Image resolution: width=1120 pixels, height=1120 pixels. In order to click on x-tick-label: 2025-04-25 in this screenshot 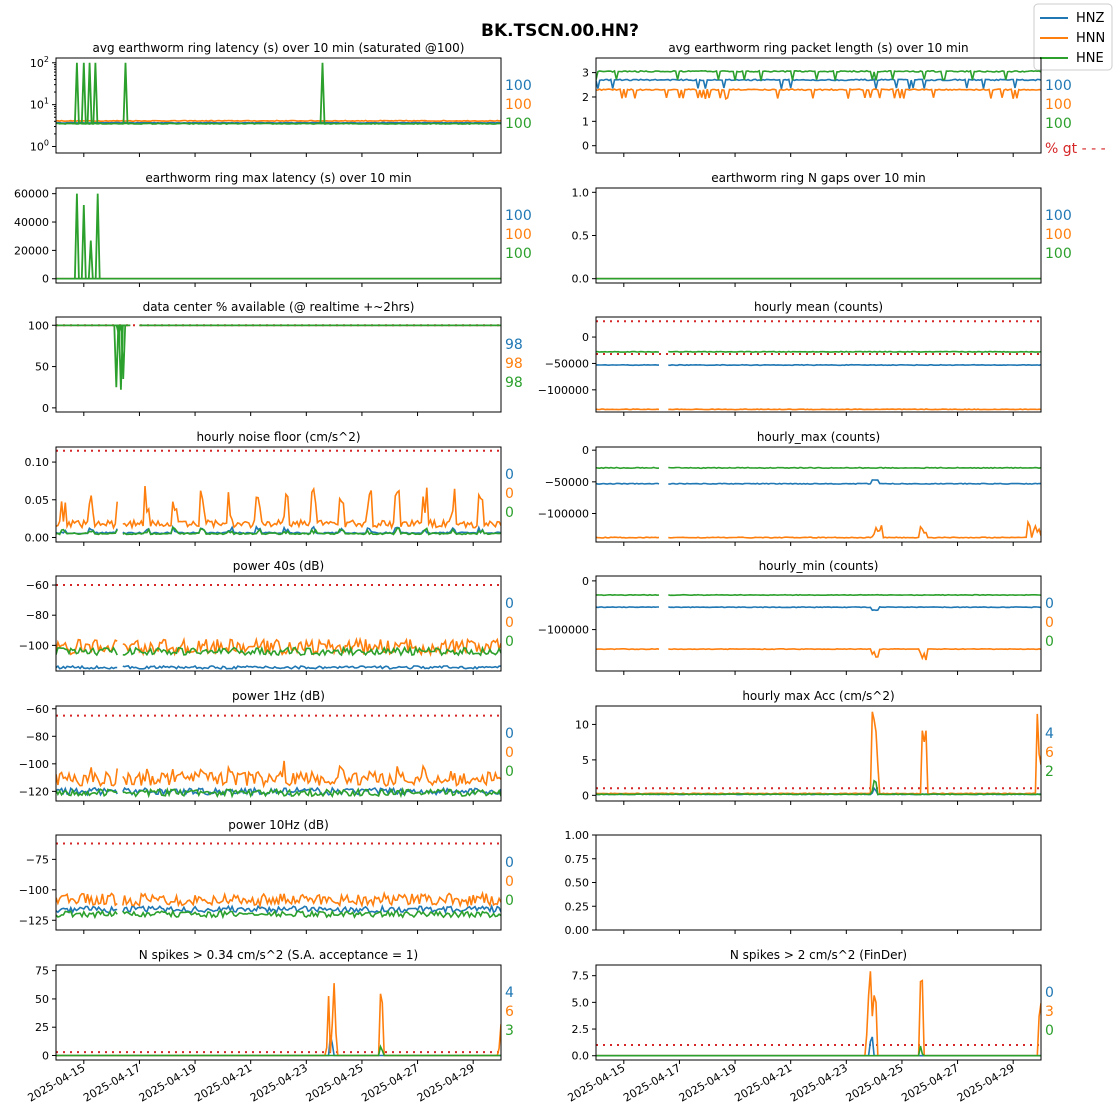, I will do `click(335, 1082)`.